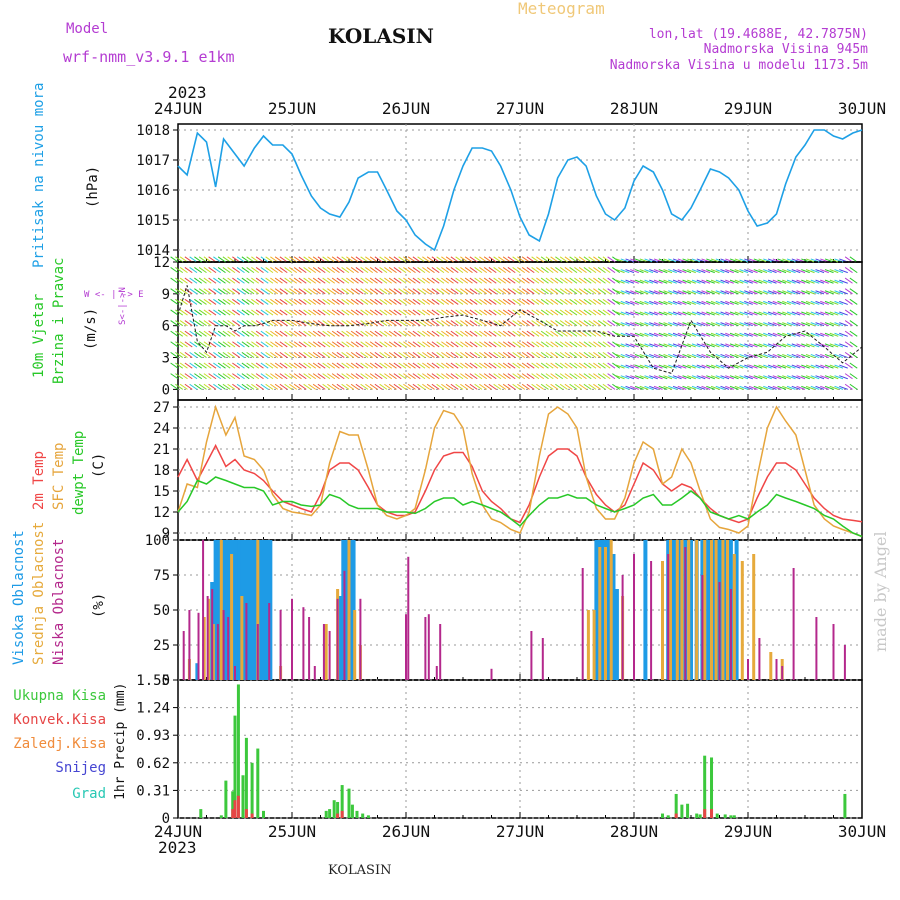 The image size is (900, 900). What do you see at coordinates (39, 175) in the screenshot?
I see `pressure-ylabel: Pritisak na nivou mora` at bounding box center [39, 175].